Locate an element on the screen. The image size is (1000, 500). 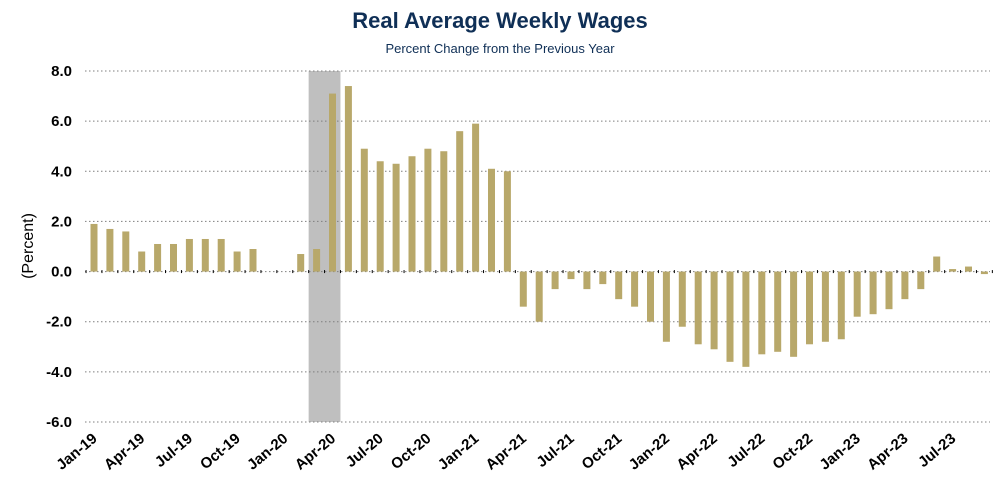
x-tick-label: Jul-20 is located at coordinates (365, 450).